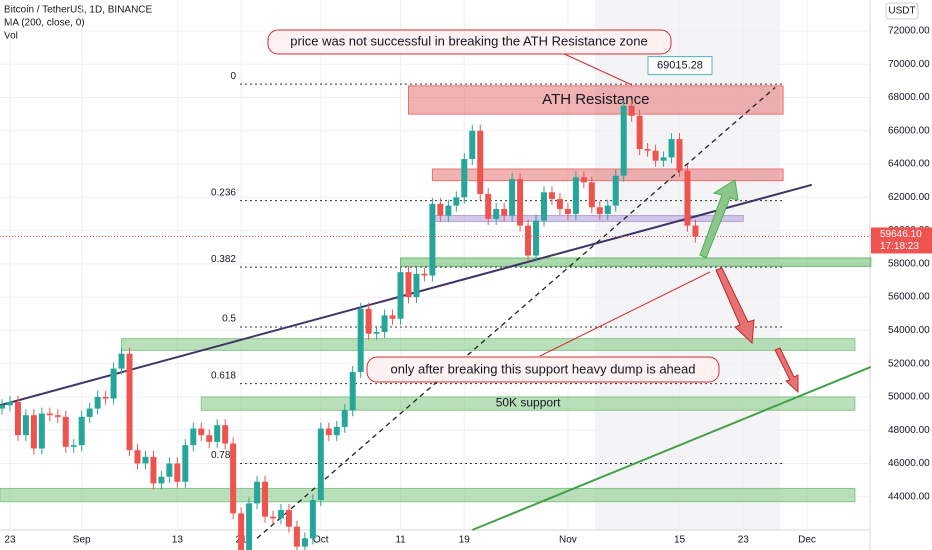  I want to click on fib-label: 0, so click(233, 76).